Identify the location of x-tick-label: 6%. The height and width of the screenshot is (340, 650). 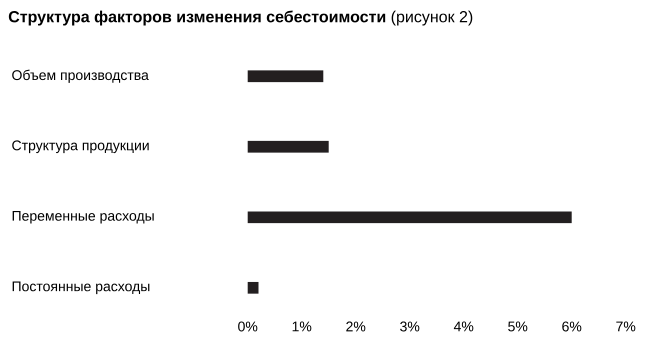
(572, 327).